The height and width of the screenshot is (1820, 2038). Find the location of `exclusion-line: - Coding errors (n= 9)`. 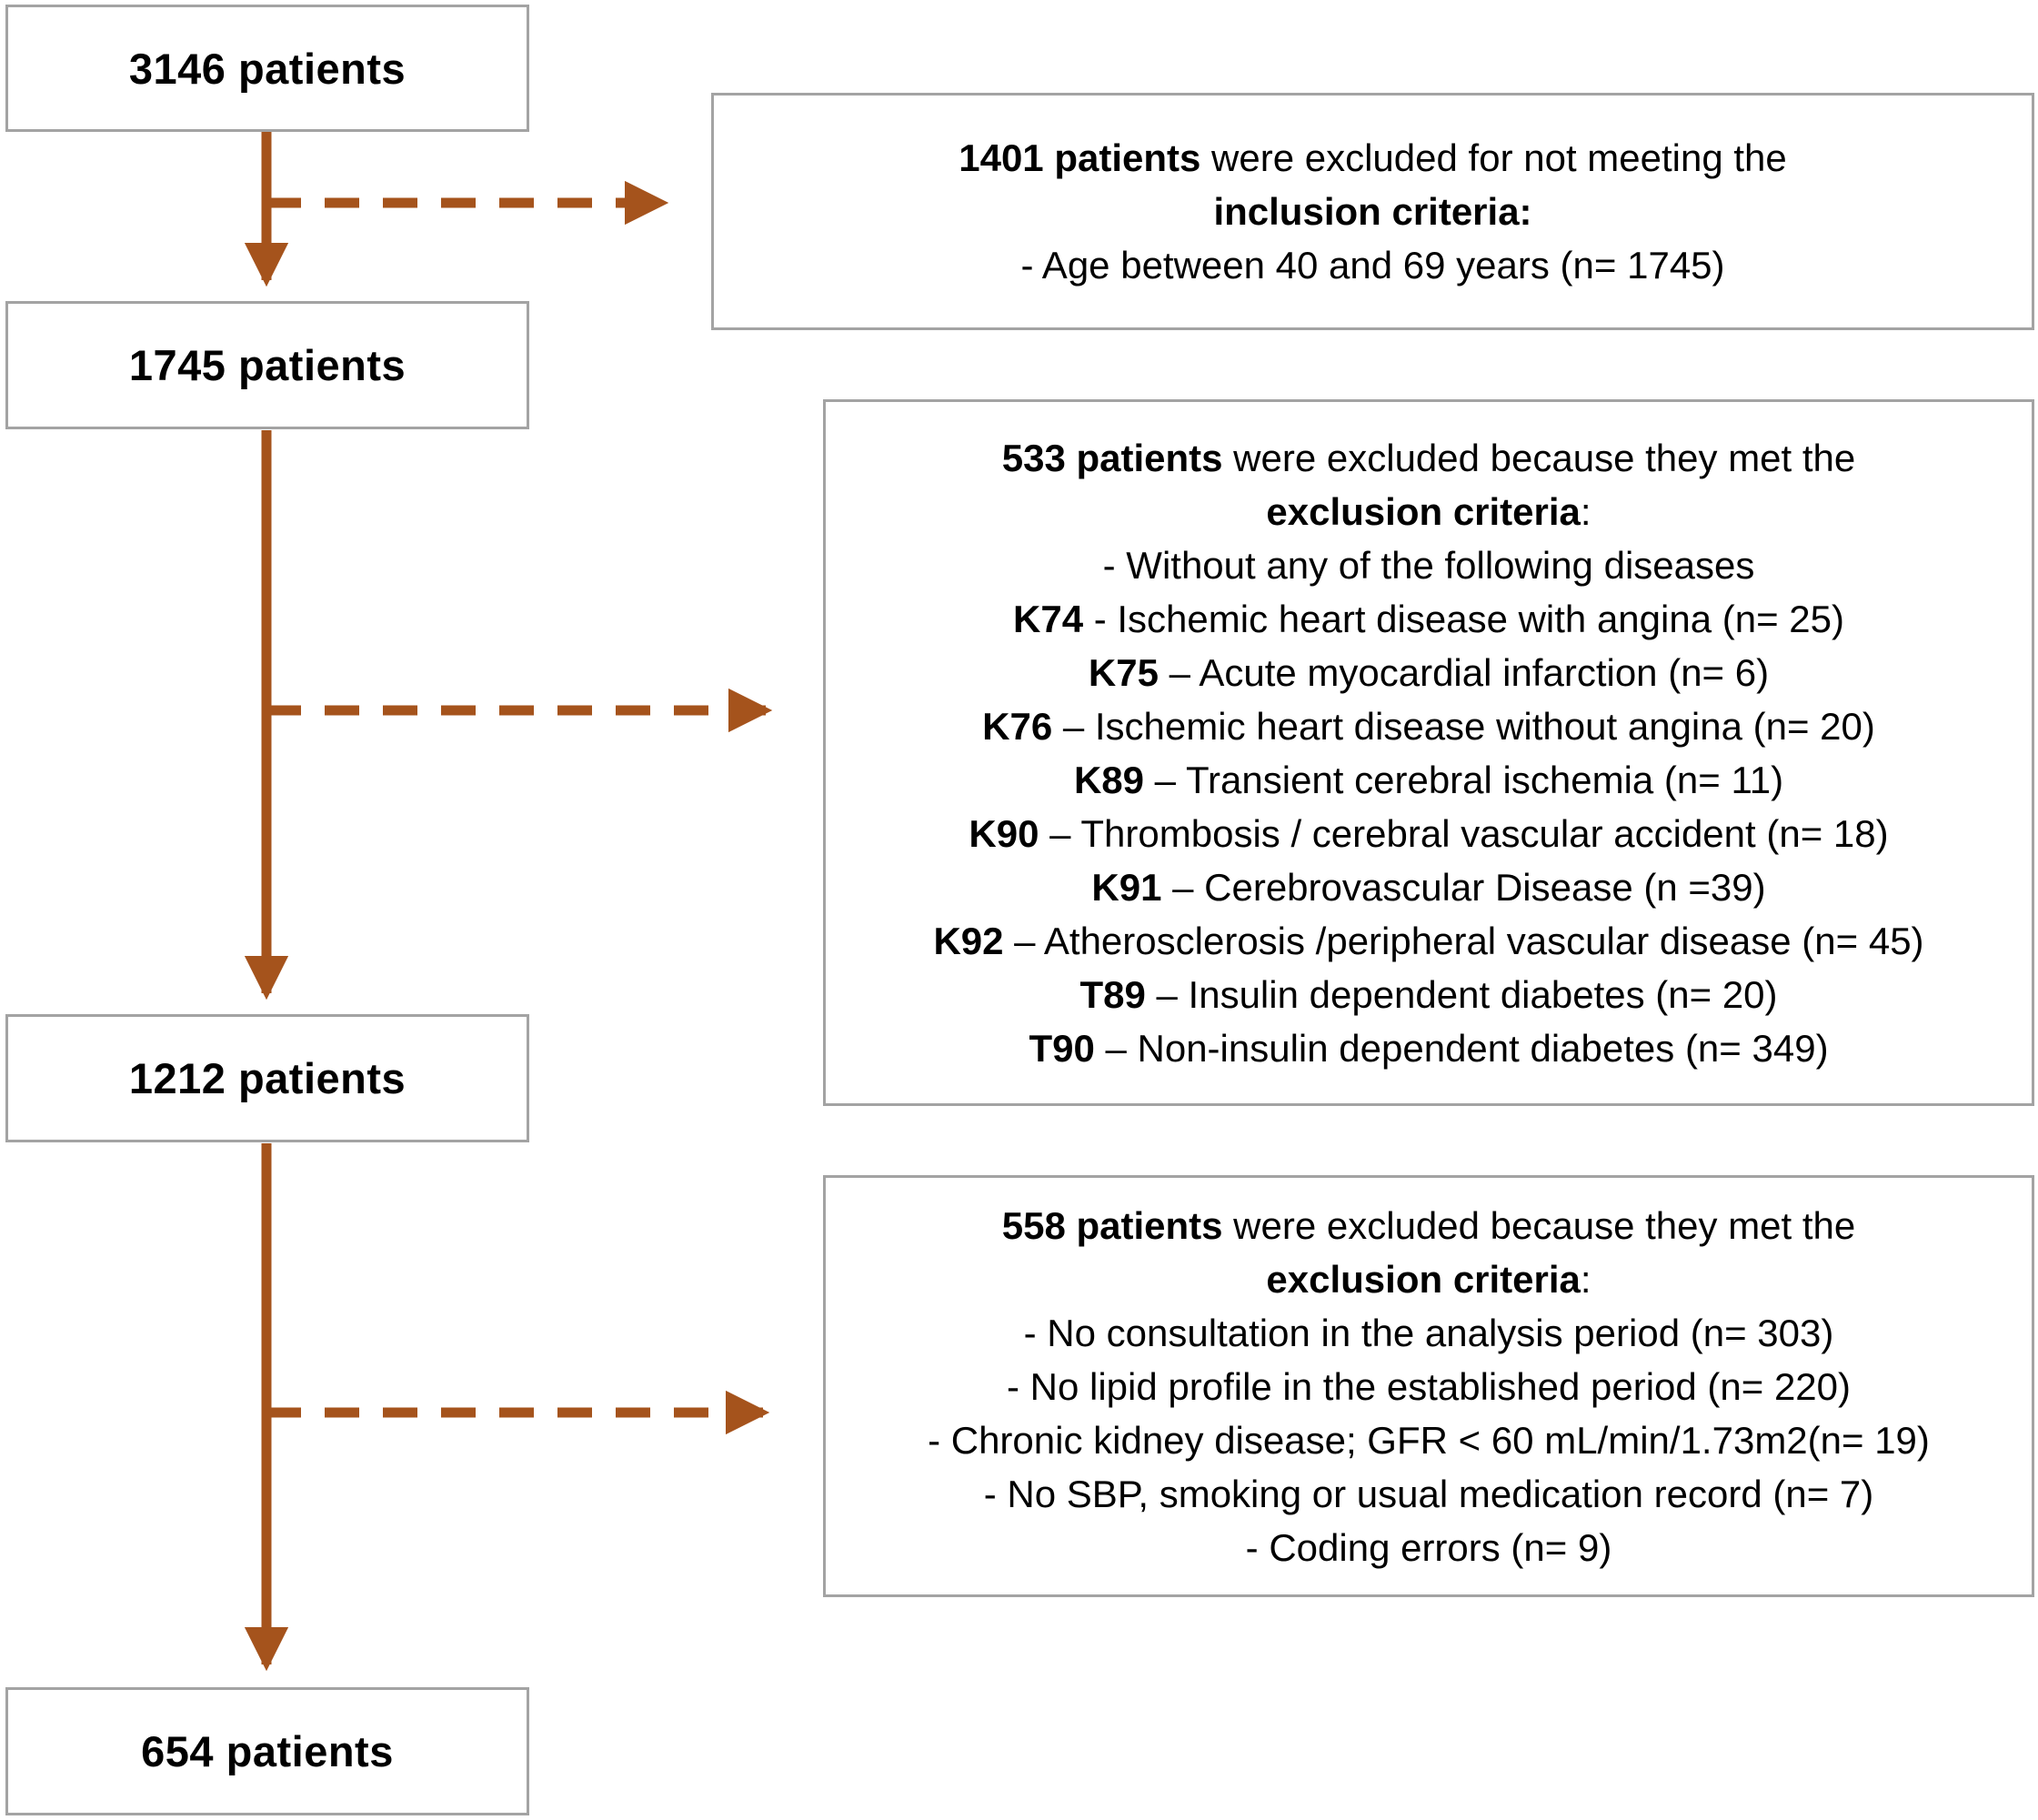

exclusion-line: - Coding errors (n= 9) is located at coordinates (1428, 1547).